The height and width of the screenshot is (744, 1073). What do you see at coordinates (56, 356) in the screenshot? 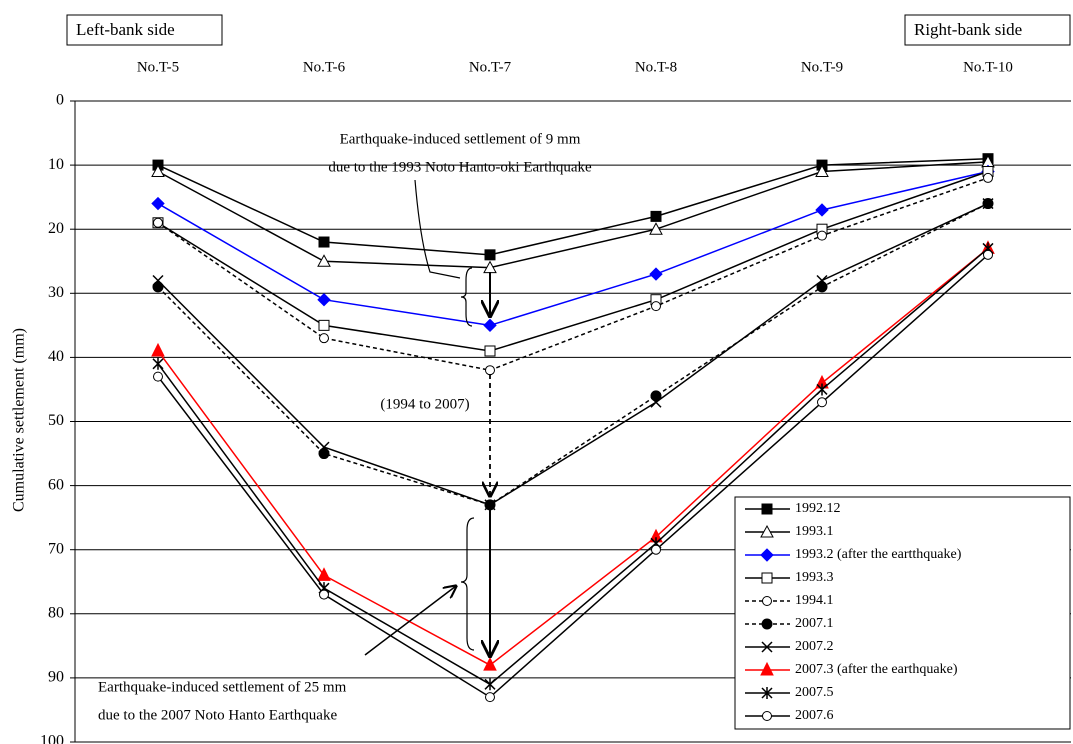
I see `y-tick-label: 40` at bounding box center [56, 356].